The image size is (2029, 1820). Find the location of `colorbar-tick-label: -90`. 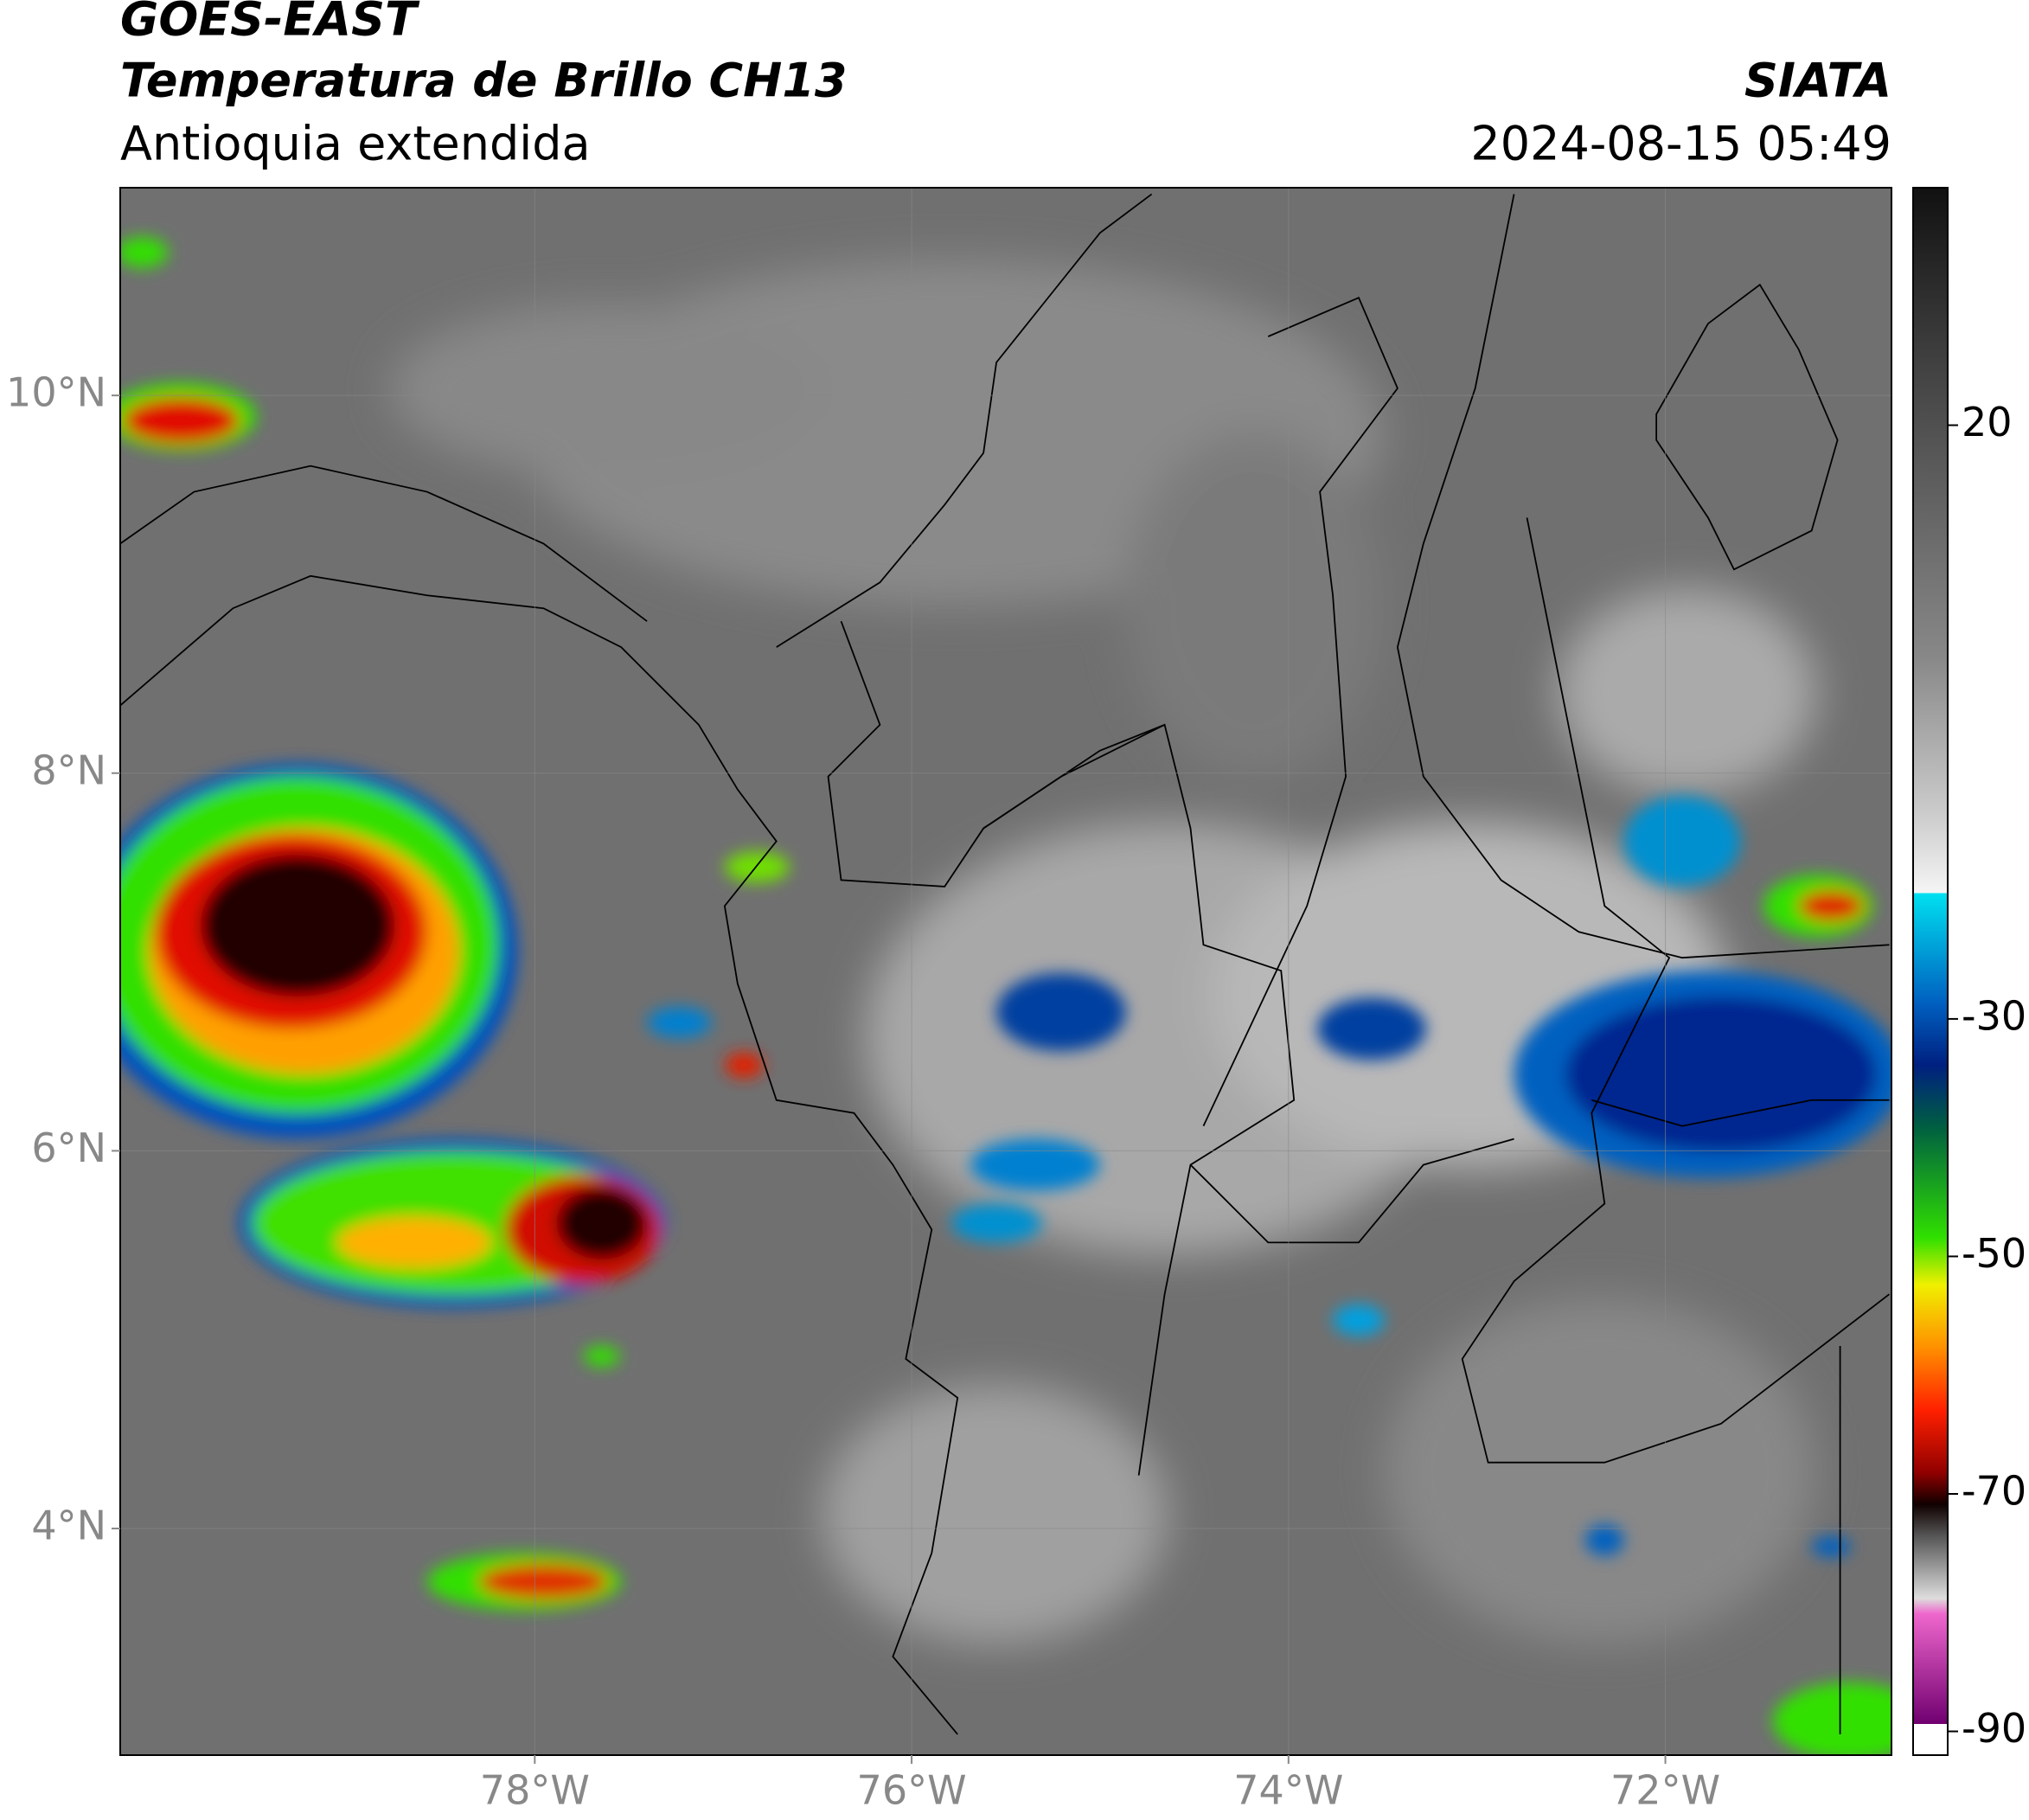

colorbar-tick-label: -90 is located at coordinates (1994, 1728).